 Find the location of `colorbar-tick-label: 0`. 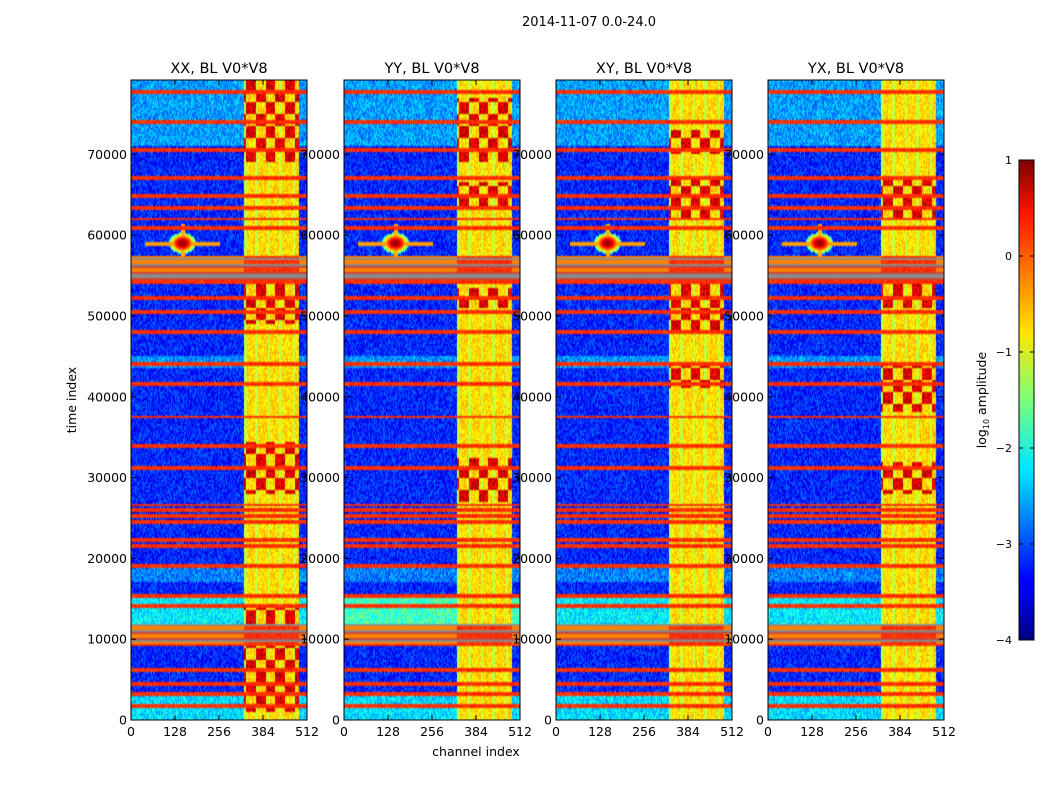

colorbar-tick-label: 0 is located at coordinates (1008, 256).